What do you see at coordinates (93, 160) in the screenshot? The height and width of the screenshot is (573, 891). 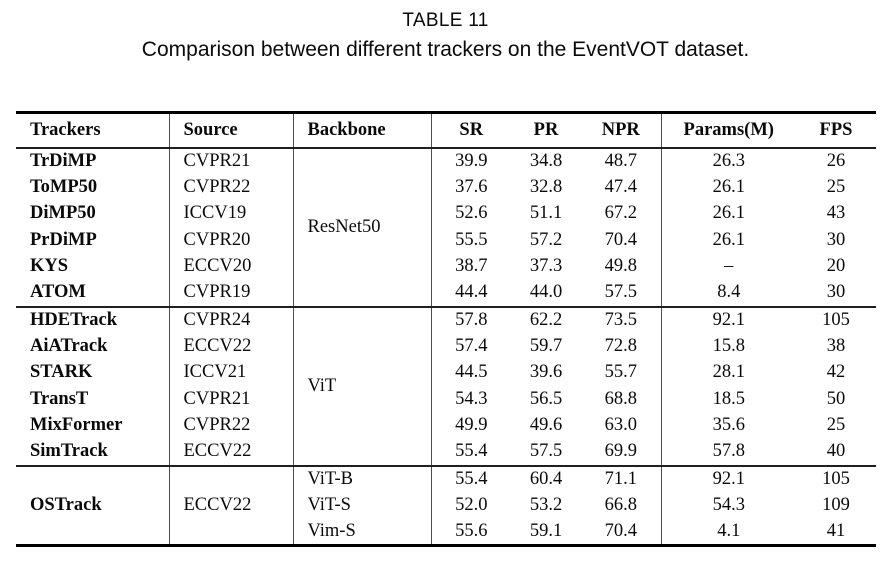 I see `tracker-name: TrDiMP` at bounding box center [93, 160].